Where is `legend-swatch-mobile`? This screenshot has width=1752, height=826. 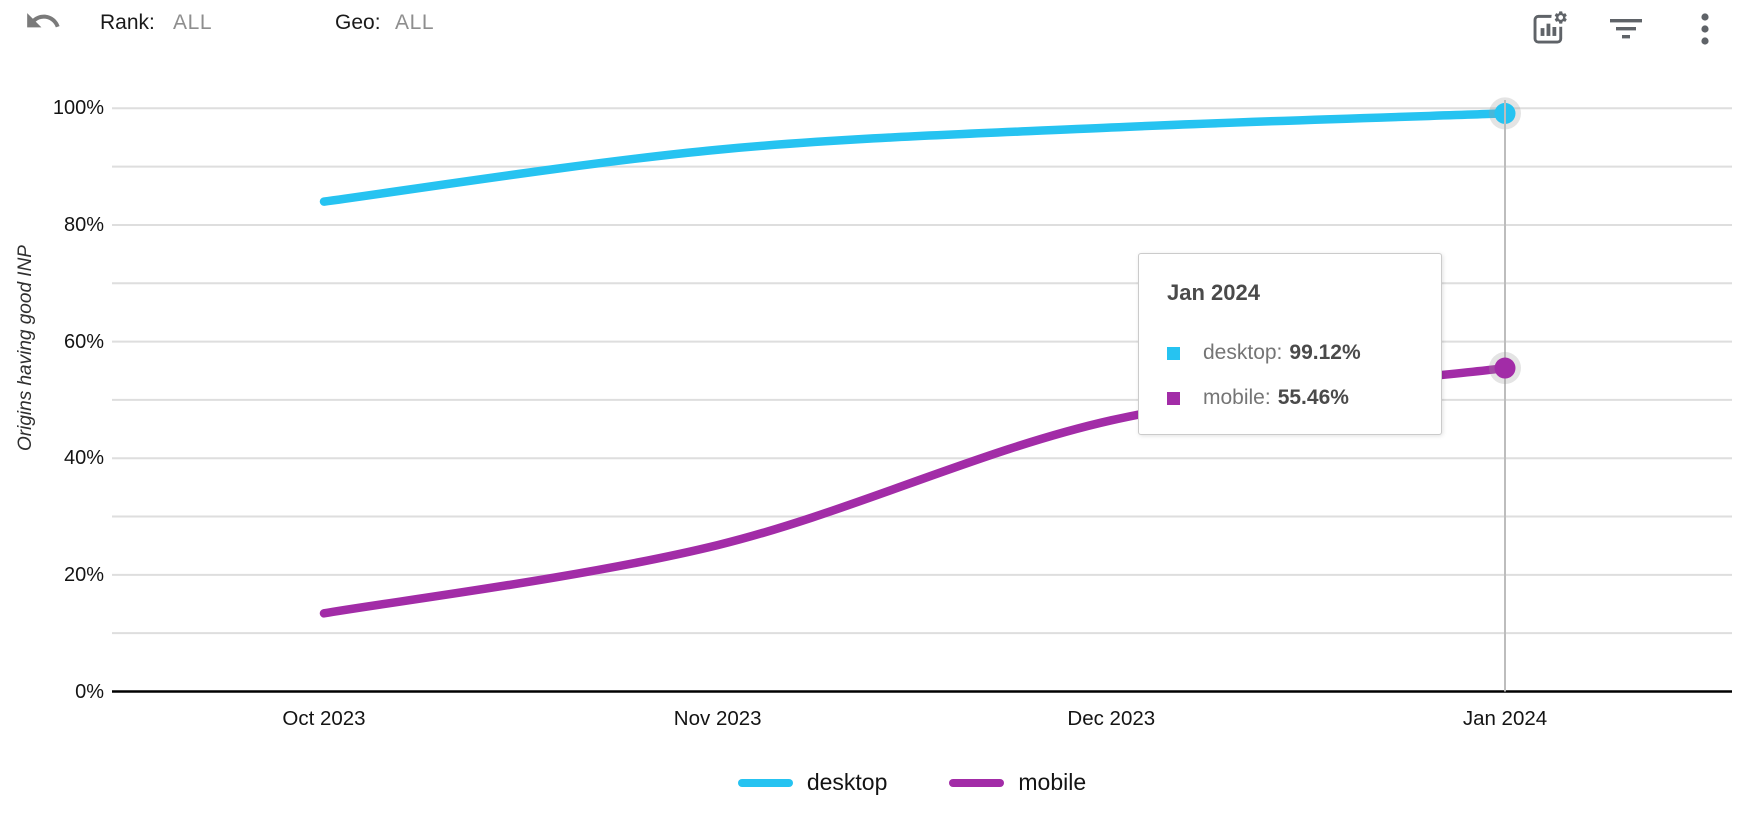 legend-swatch-mobile is located at coordinates (977, 782).